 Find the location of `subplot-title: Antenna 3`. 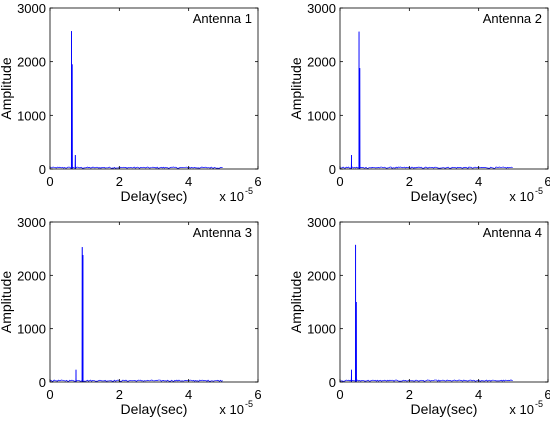

subplot-title: Antenna 3 is located at coordinates (222, 232).